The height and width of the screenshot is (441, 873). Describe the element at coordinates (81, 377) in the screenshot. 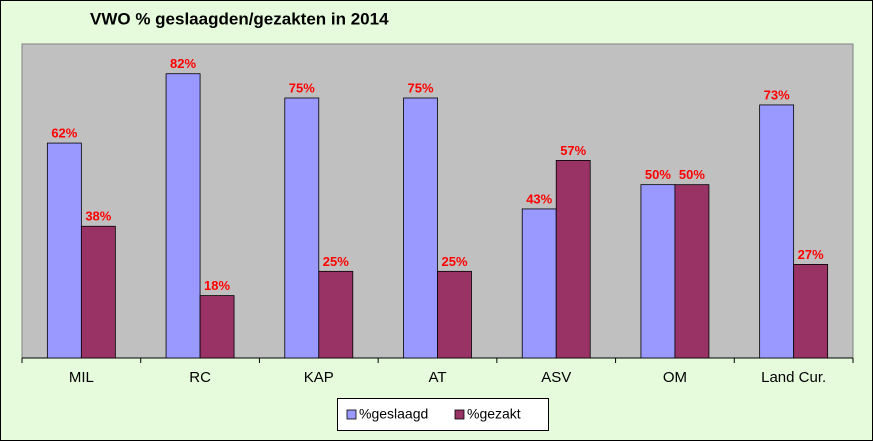

I see `x-tick-label: MIL` at that location.